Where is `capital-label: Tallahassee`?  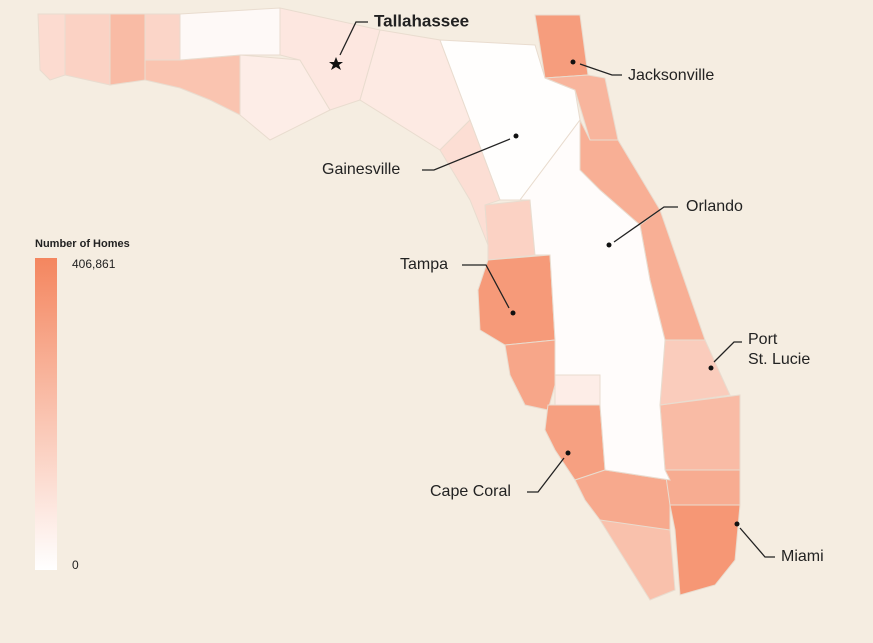
capital-label: Tallahassee is located at coordinates (421, 20).